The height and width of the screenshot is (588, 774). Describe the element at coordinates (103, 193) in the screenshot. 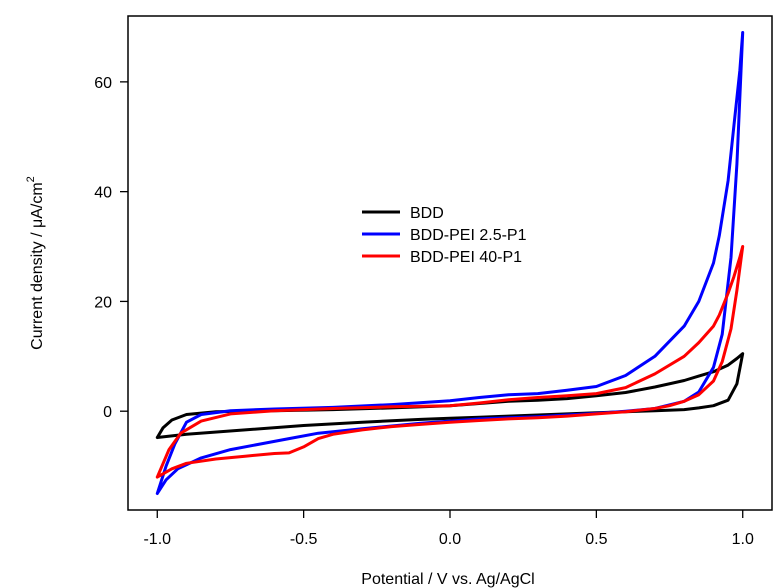

I see `y-tick-label: 40` at that location.